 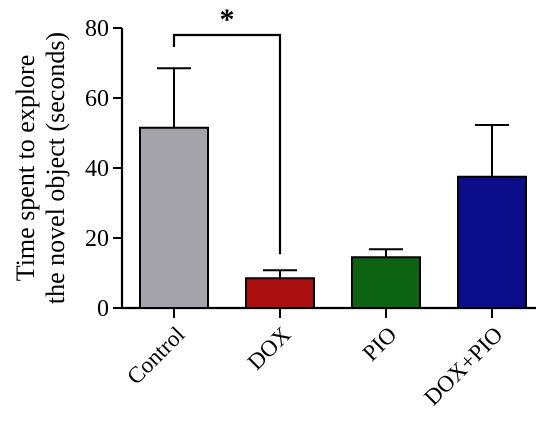 I want to click on x-tick-label: DOX, so click(x=269, y=348).